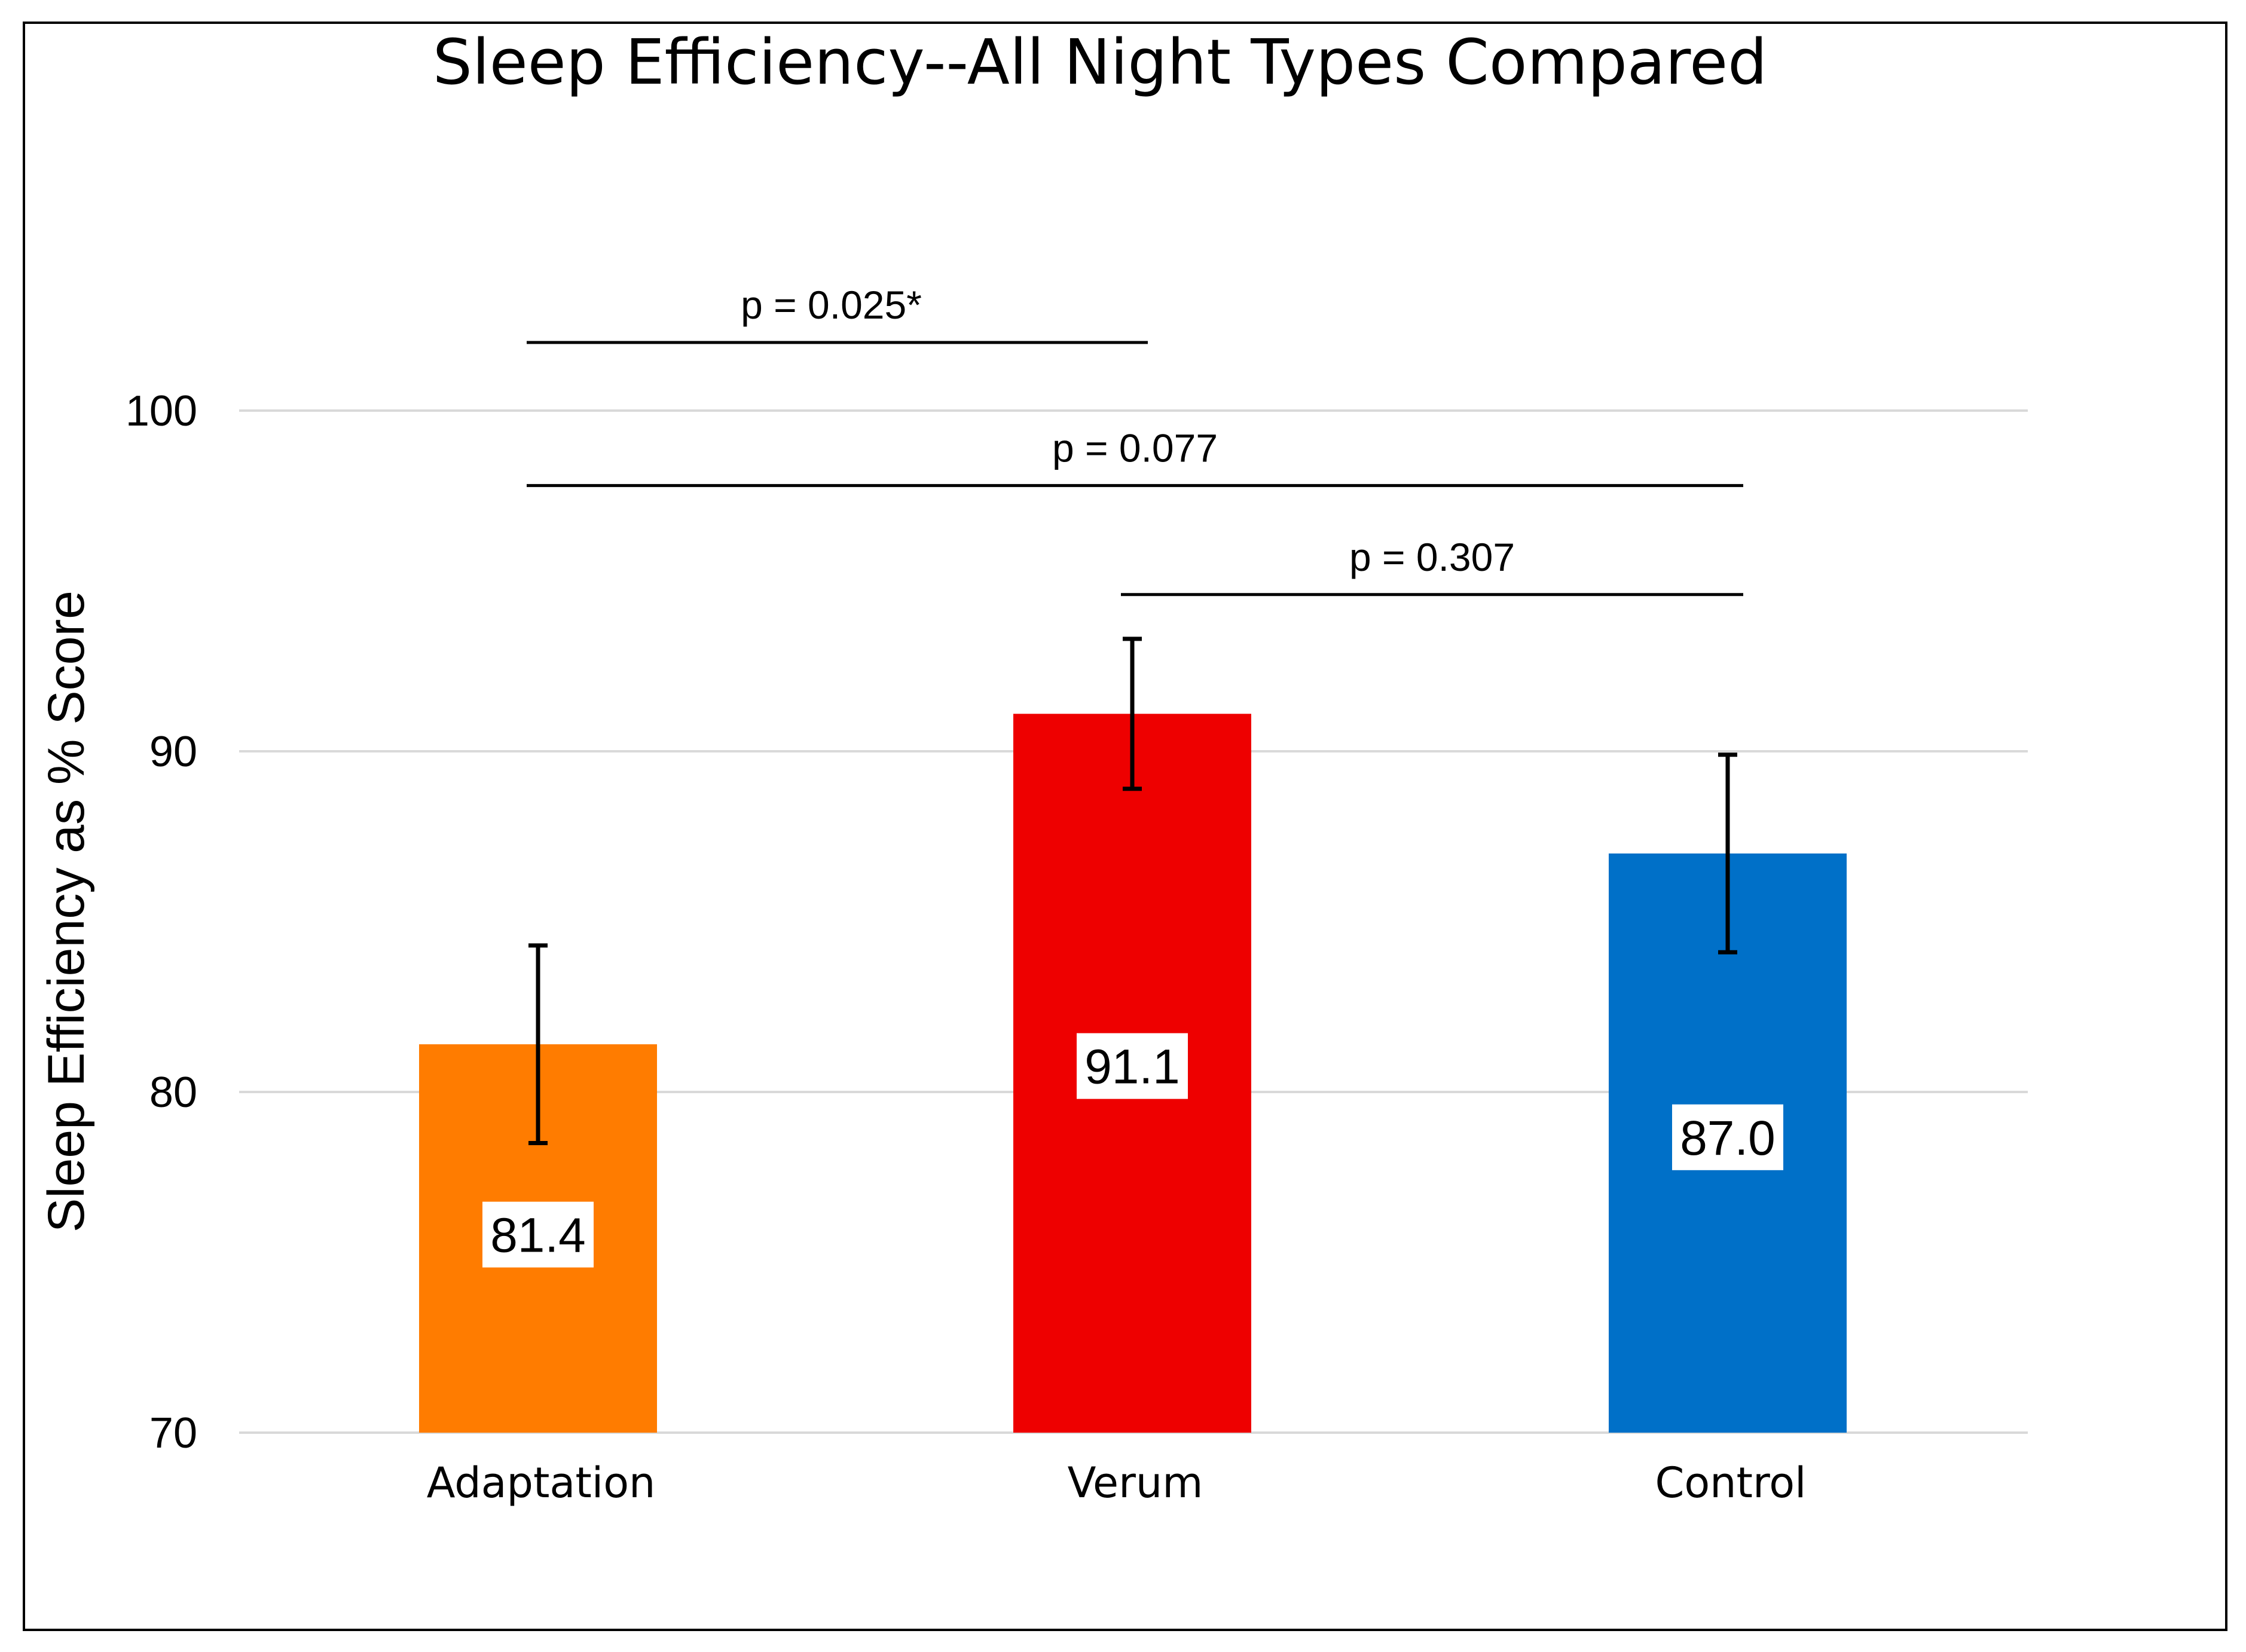 The image size is (2246, 1652). Describe the element at coordinates (66, 911) in the screenshot. I see `y-axis-label: Sleep Efficiency as % Score` at that location.